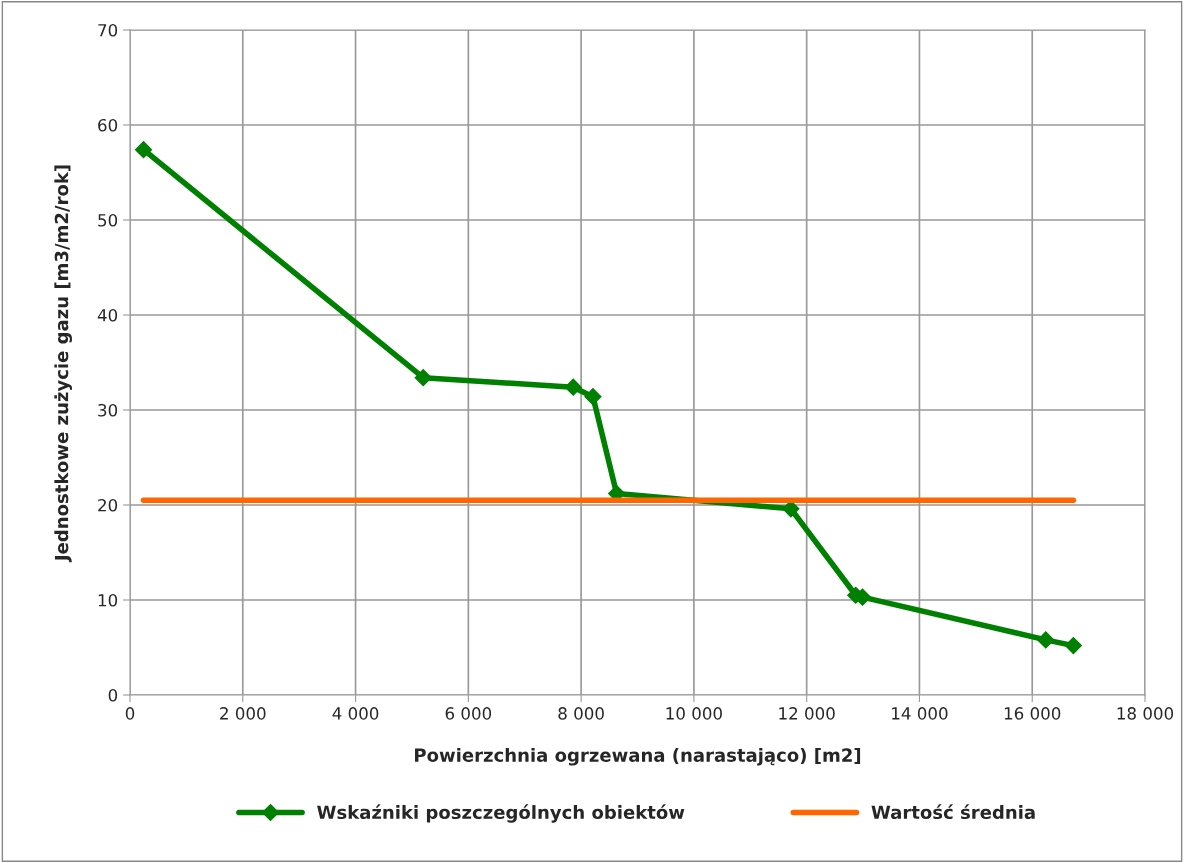  I want to click on x-tick-label: 8 000, so click(581, 713).